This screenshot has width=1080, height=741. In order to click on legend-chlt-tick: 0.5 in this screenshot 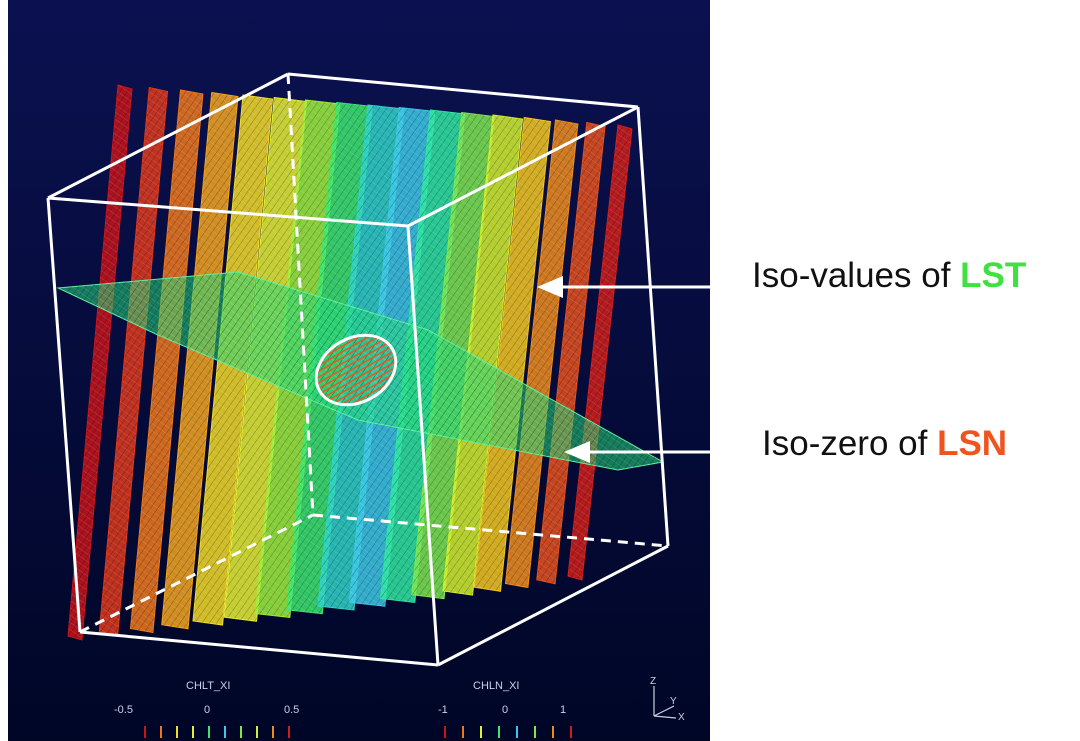, I will do `click(291, 710)`.